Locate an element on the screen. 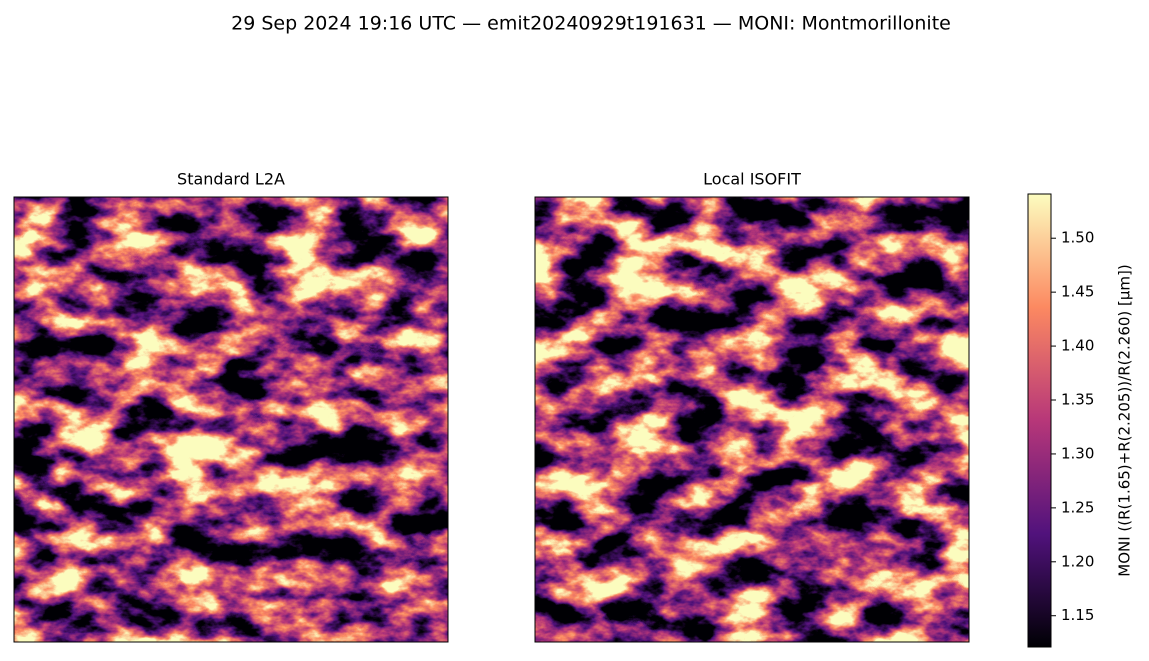 This screenshot has height=661, width=1149. colorbar-label: MONI ((R(1.65)+R(2.205))/R(2.260) [µm]) is located at coordinates (1125, 420).